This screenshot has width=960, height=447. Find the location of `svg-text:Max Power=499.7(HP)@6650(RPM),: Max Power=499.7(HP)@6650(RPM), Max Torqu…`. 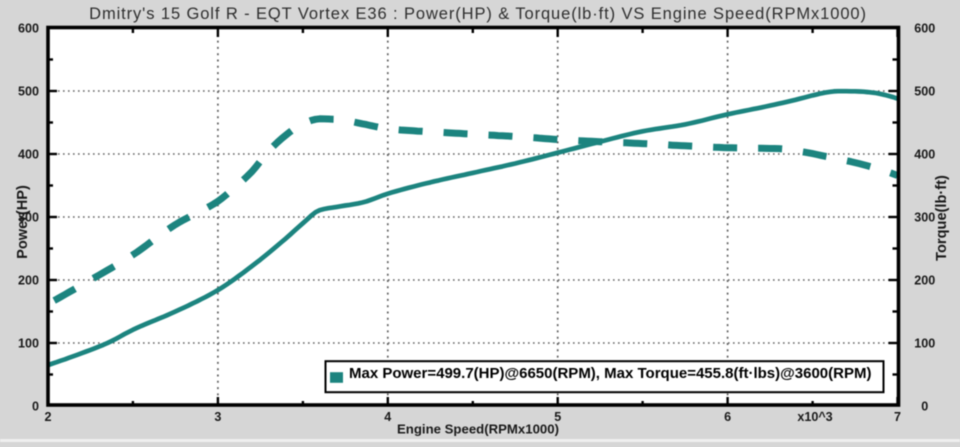

svg-text:Max Power=499.7(HP)@6650(RPM),: Max Power=499.7(HP)@6650(RPM), Max Torqu… is located at coordinates (610, 373).